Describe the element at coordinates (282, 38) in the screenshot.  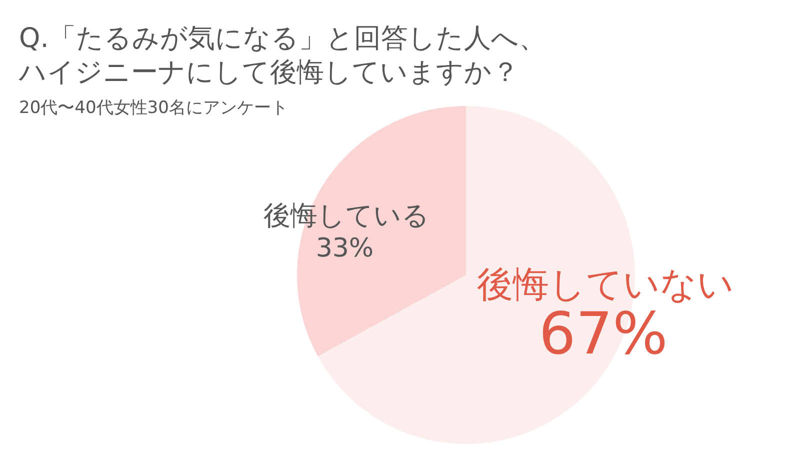
I see `title: Q.「たるみが気になる」と回答した人へ、` at that location.